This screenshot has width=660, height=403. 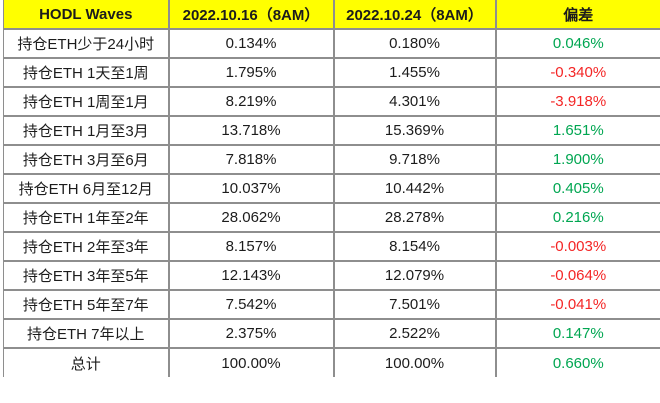 I want to click on deviation-value: 0.216%, so click(x=577, y=217).